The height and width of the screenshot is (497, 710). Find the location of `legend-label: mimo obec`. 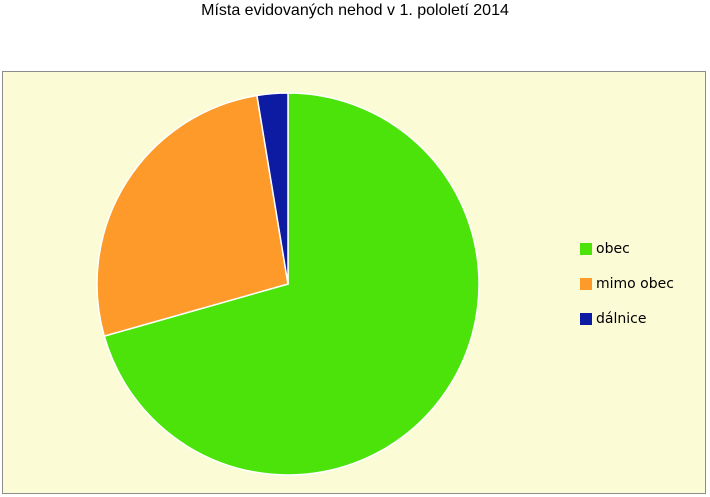

legend-label: mimo obec is located at coordinates (635, 284).